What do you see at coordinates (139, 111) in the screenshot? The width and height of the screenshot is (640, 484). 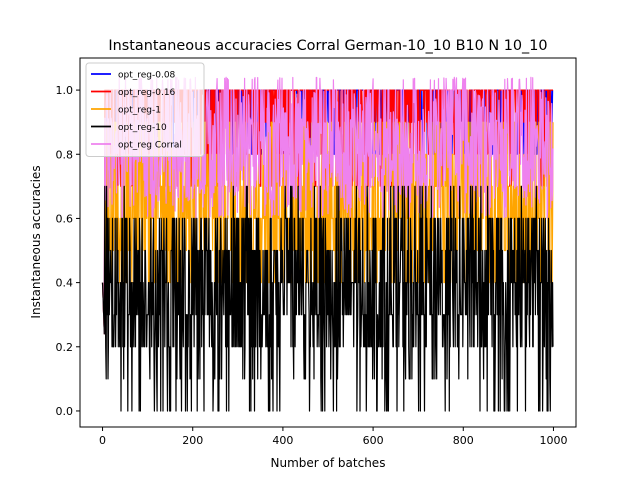 I see `legend-label: opt_reg-1` at bounding box center [139, 111].